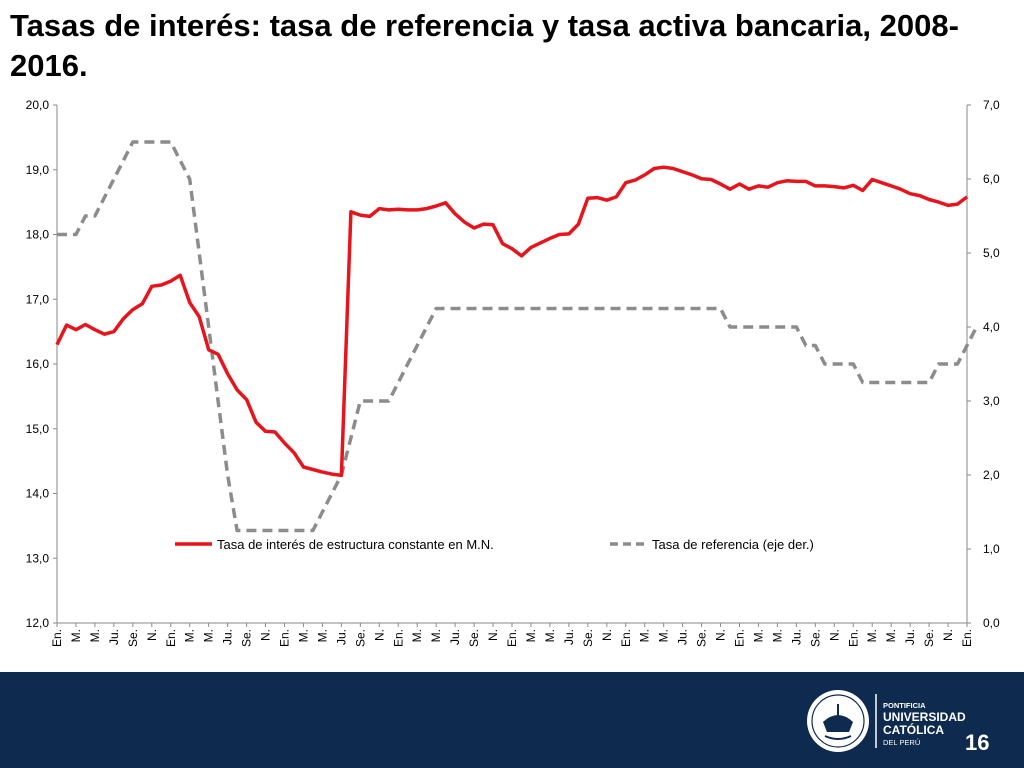 This screenshot has width=1024, height=768. Describe the element at coordinates (901, 742) in the screenshot. I see `logo-line4: DEL PERÚ` at that location.